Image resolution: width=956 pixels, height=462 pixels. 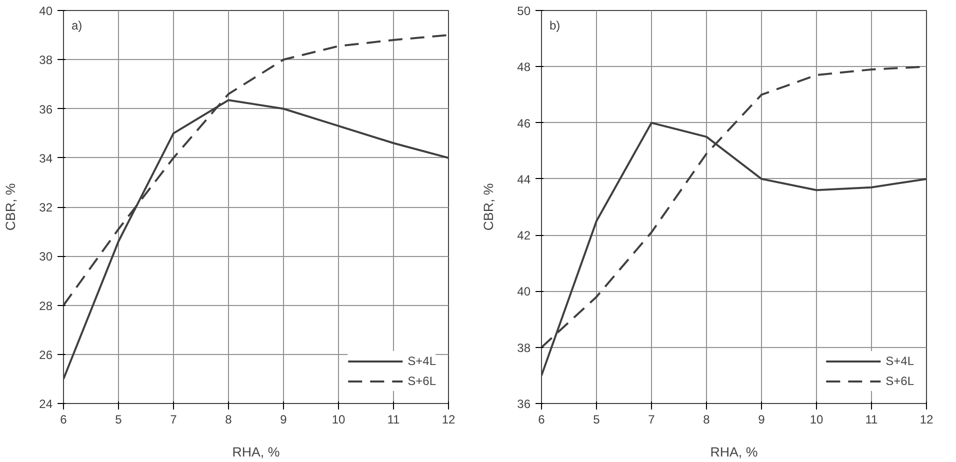 What do you see at coordinates (524, 179) in the screenshot?
I see `y-tick-label: 44` at bounding box center [524, 179].